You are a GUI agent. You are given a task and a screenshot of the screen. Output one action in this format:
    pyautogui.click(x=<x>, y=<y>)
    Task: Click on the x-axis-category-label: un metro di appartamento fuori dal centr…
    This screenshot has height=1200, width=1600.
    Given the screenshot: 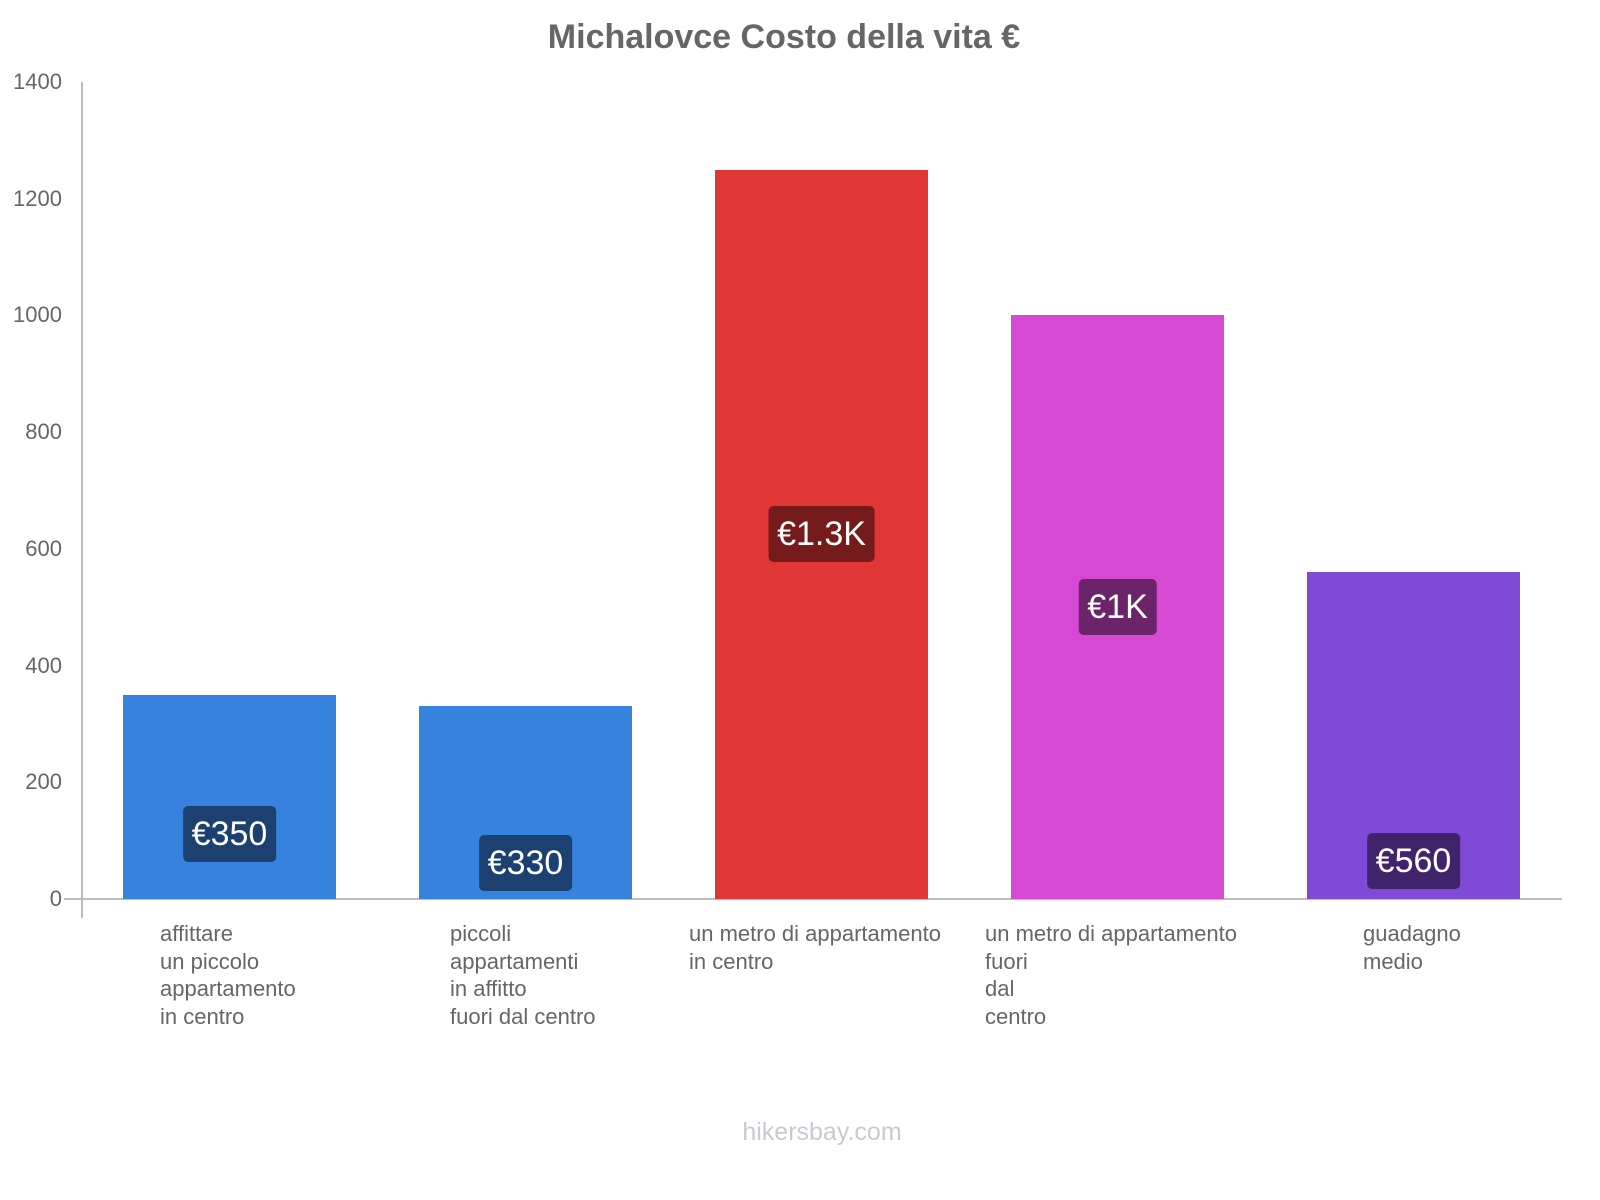 What is the action you would take?
    pyautogui.click(x=1111, y=975)
    